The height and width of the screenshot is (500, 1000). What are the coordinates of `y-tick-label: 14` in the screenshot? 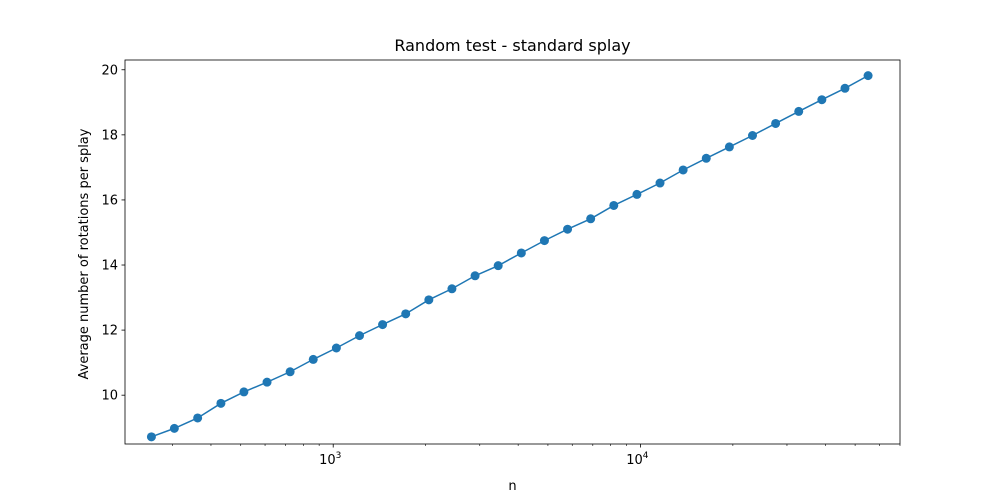 It's located at (109, 266).